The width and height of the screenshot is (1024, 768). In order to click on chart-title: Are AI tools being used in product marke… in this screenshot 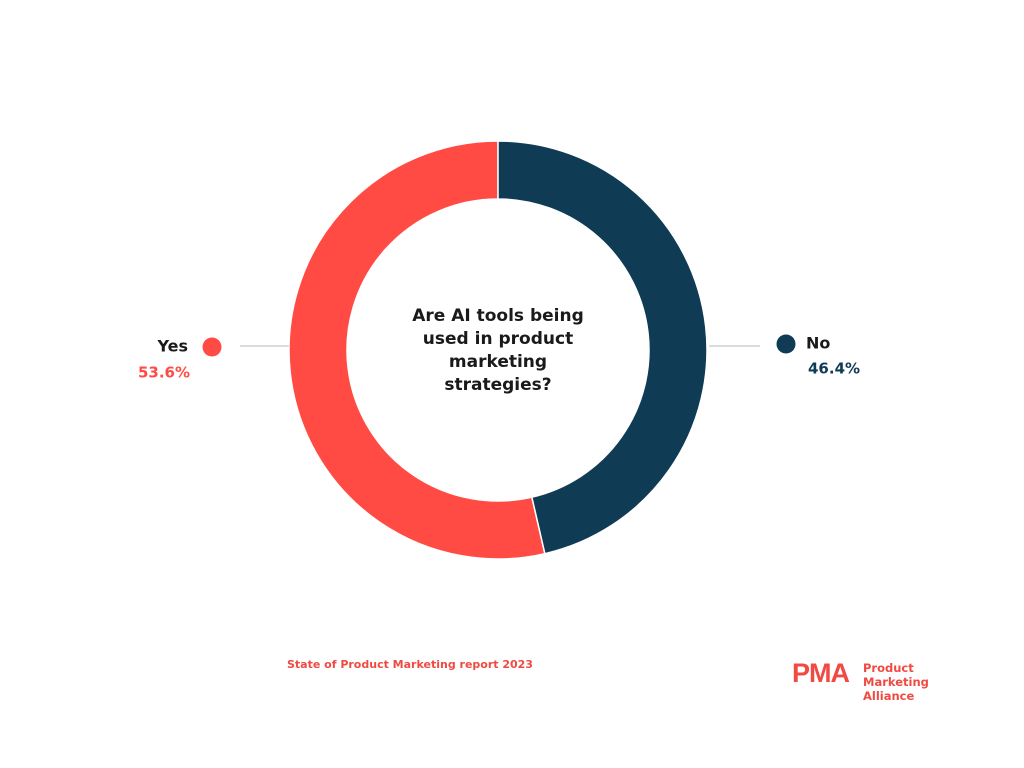, I will do `click(498, 350)`.